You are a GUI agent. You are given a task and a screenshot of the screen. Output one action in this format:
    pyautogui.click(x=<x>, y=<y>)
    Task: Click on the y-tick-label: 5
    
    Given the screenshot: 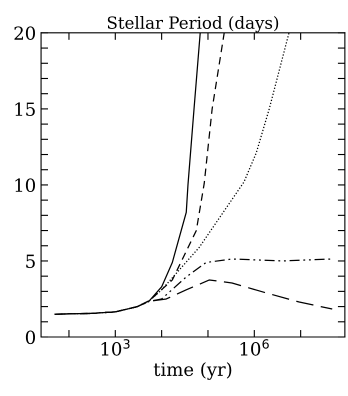 What is the action you would take?
    pyautogui.click(x=30, y=261)
    